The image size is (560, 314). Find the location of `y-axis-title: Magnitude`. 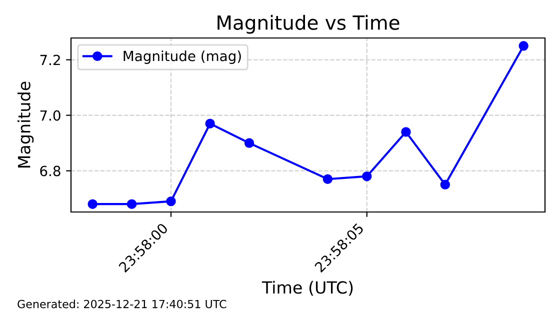

y-axis-title: Magnitude is located at coordinates (26, 125).